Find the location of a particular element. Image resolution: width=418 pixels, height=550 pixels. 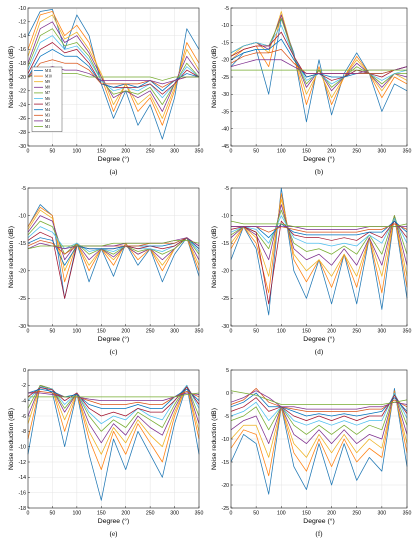

y-tick-label: -24 is located at coordinates (23, 105).